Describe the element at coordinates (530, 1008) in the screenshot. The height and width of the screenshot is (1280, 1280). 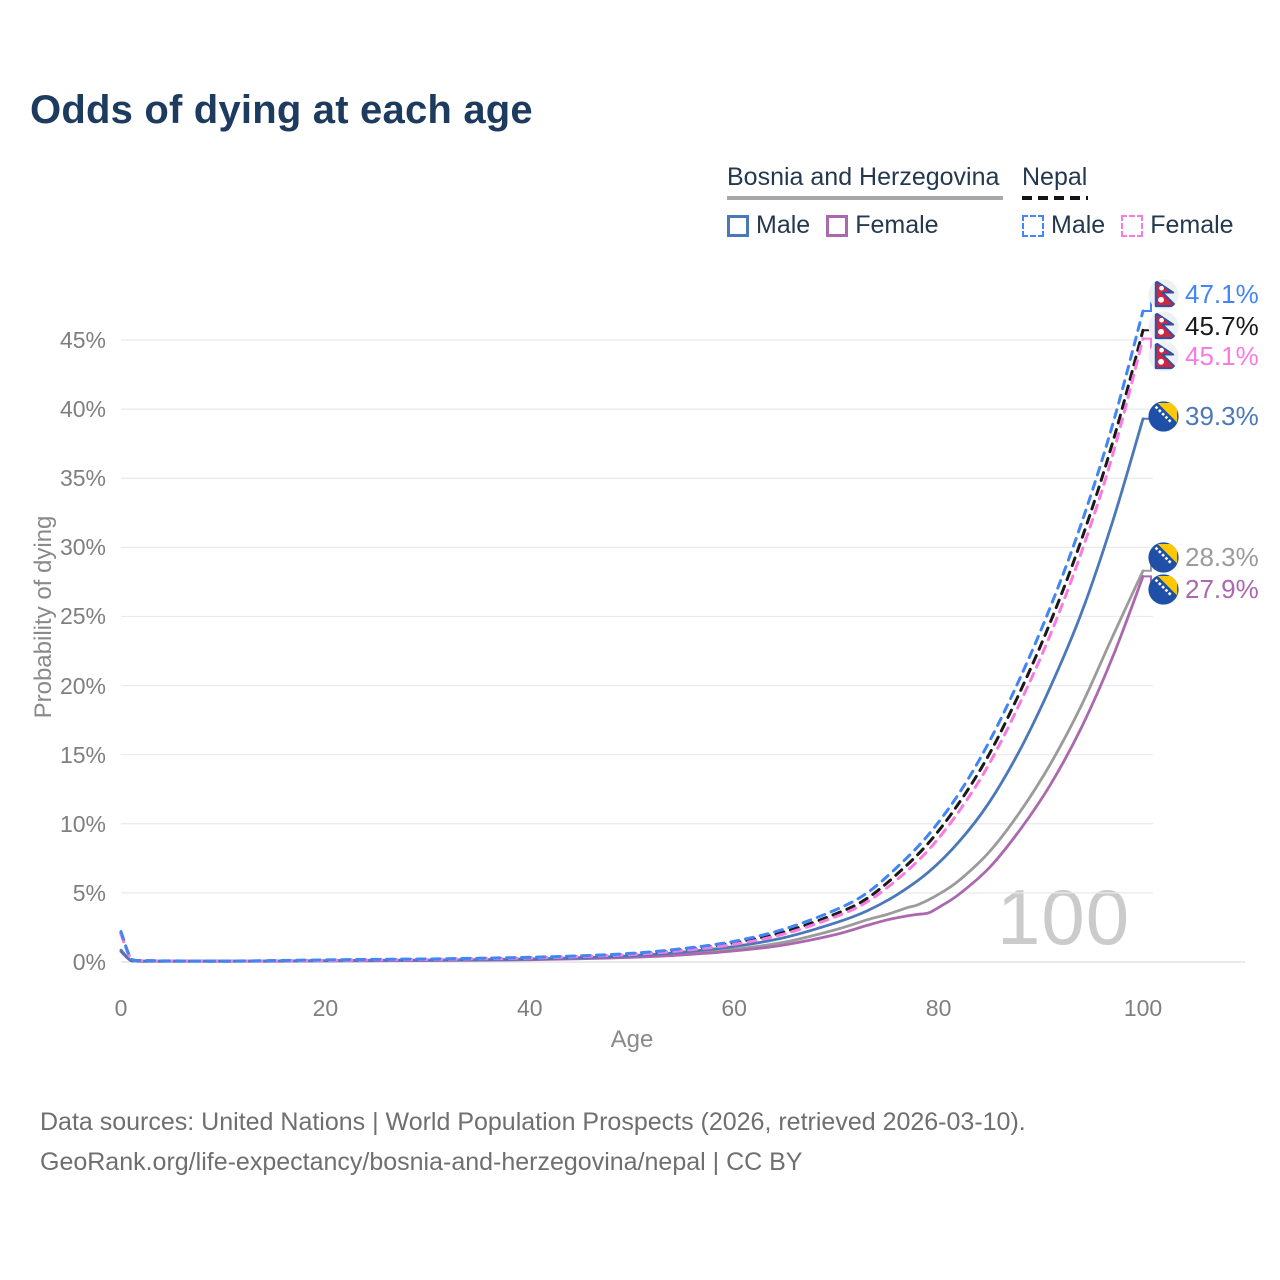
I see `x-tick-label-40: 40` at that location.